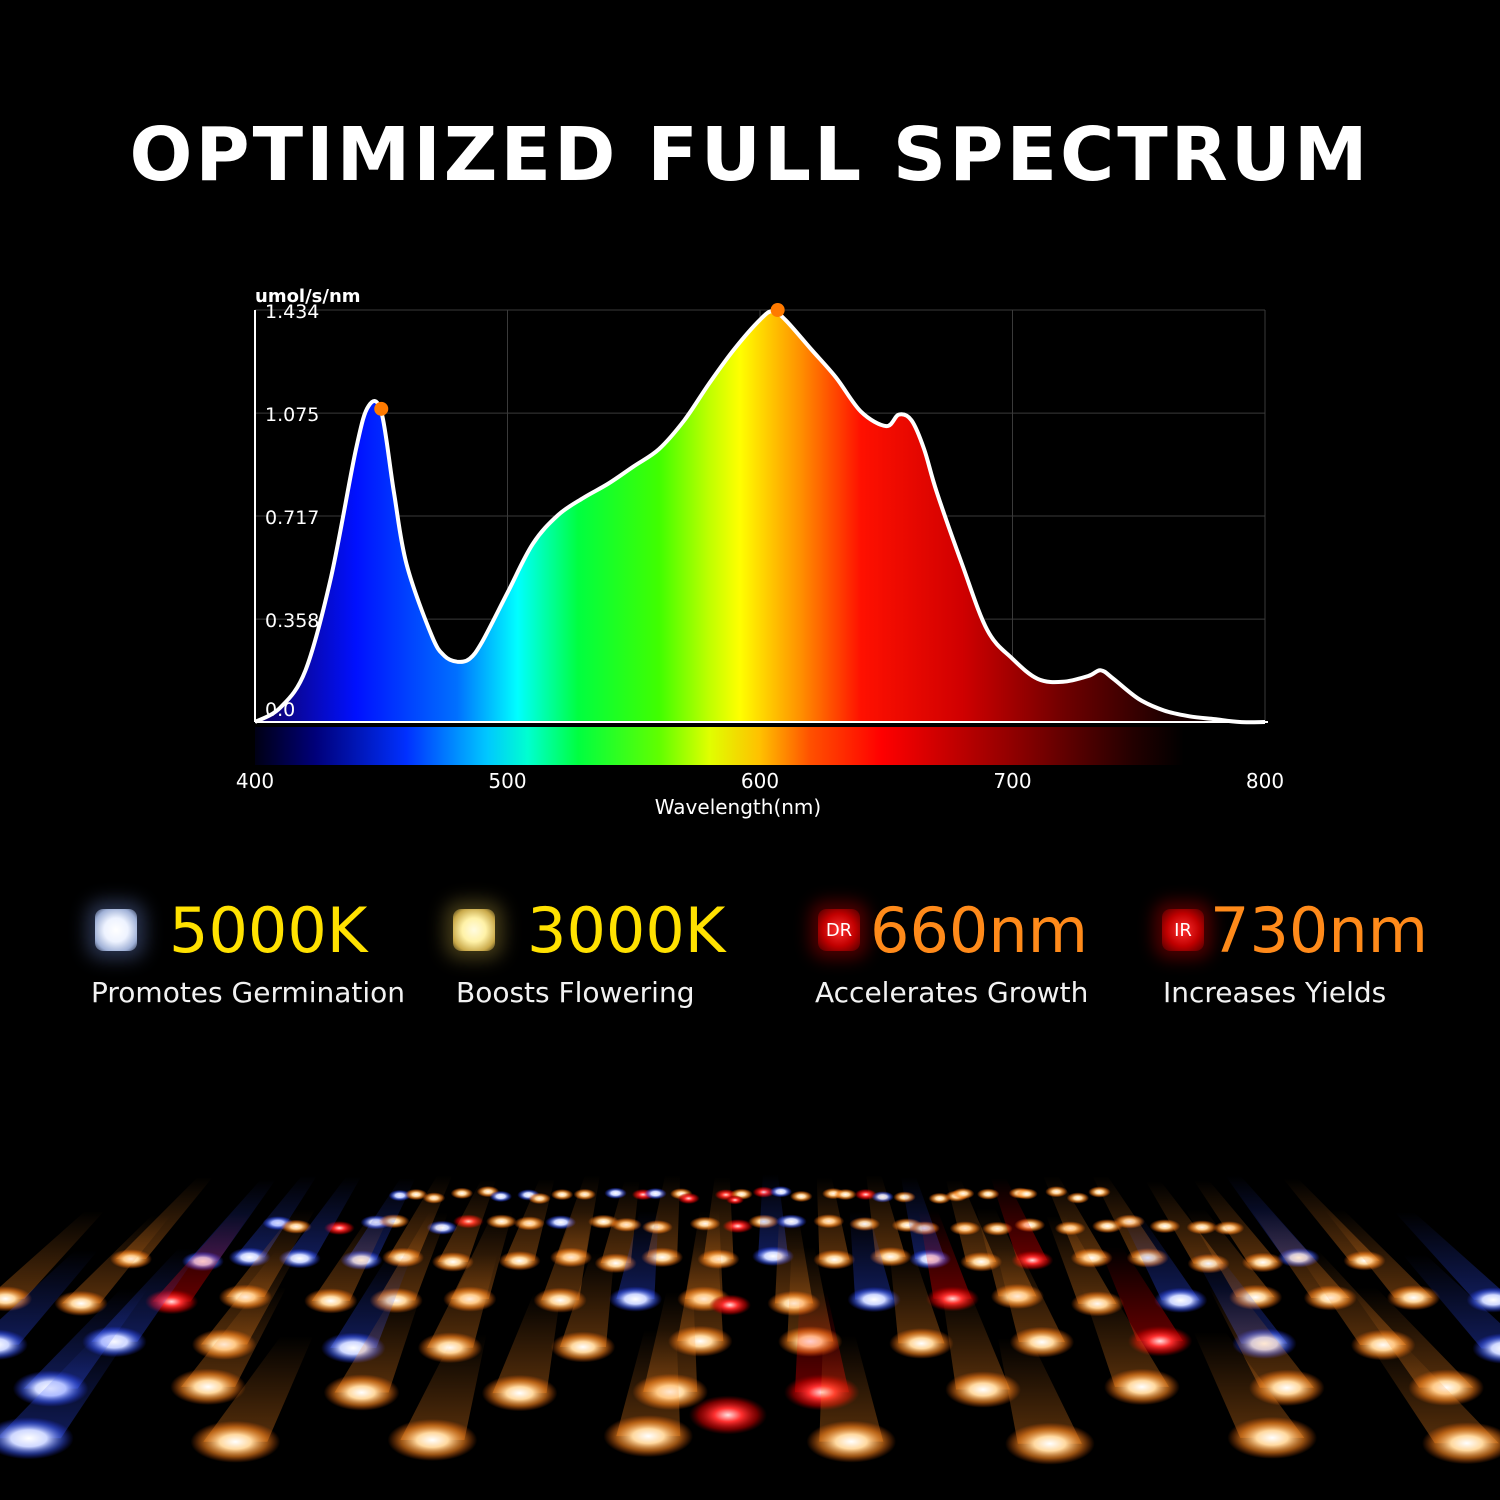 The image size is (1500, 1500). I want to click on y-tick-label: 1.434, so click(292, 312).